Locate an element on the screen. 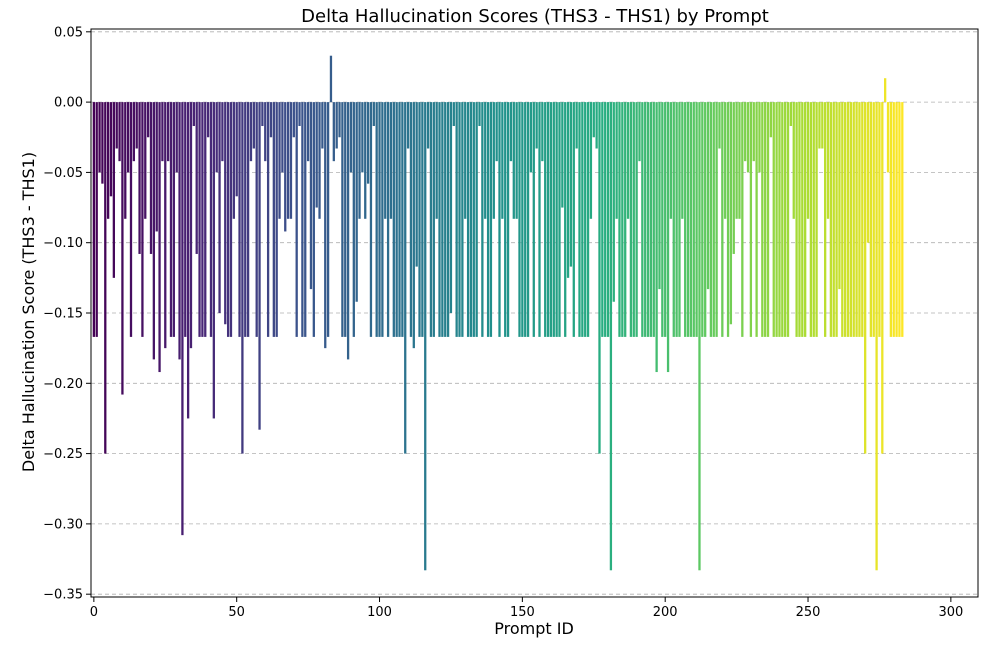 This screenshot has height=645, width=998. y-tick-label: −0.35 is located at coordinates (63, 595).